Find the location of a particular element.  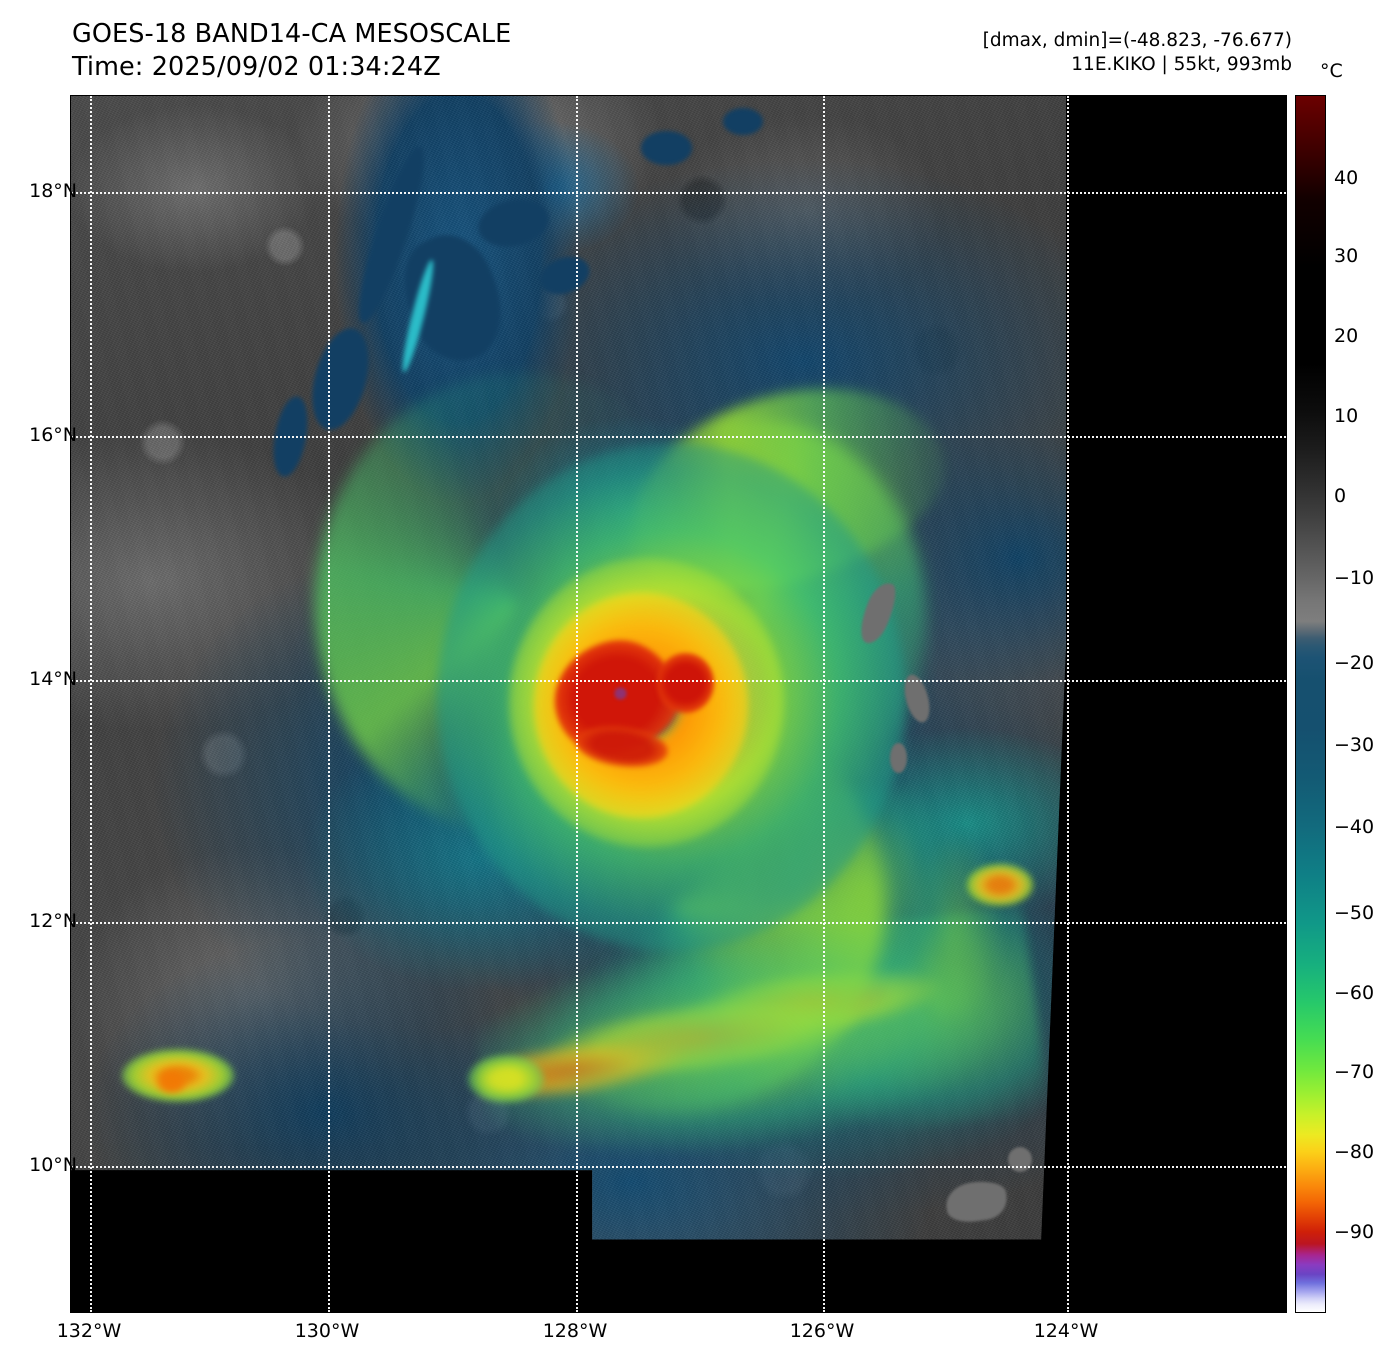

y-tick-label: 16°N is located at coordinates (53, 435).